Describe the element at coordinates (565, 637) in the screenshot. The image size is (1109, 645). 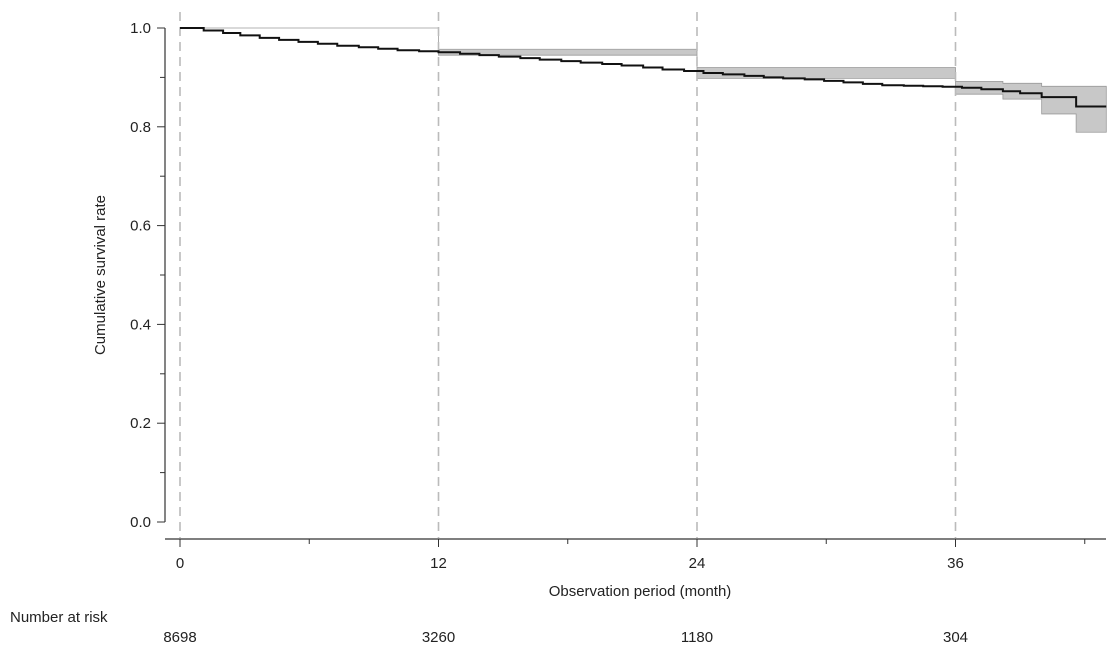
I see `risk-table-values: 8698 3260 1180 304` at that location.